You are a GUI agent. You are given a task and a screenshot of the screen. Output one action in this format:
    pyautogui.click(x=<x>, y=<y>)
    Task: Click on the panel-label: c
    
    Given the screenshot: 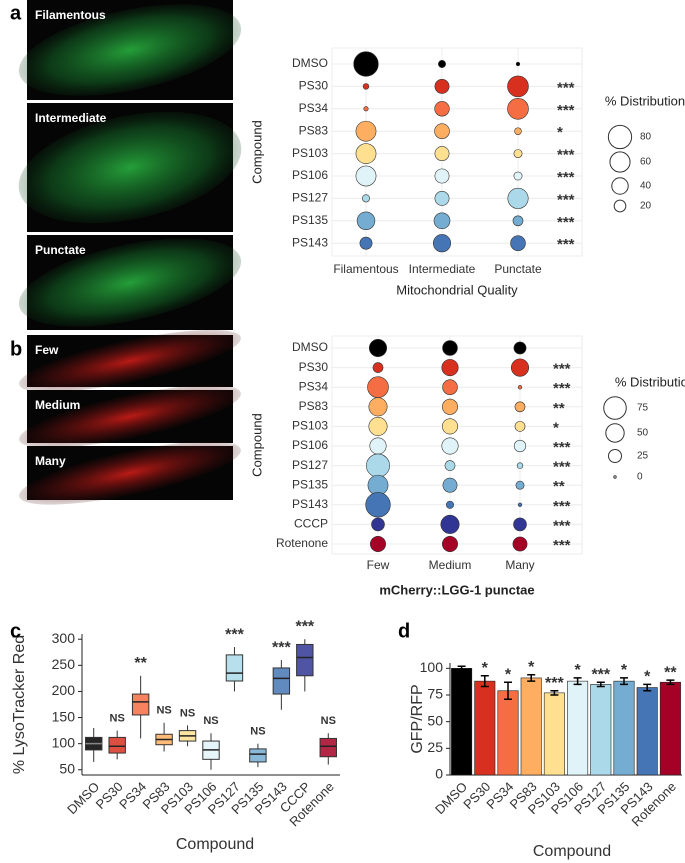 What is the action you would take?
    pyautogui.click(x=15, y=631)
    